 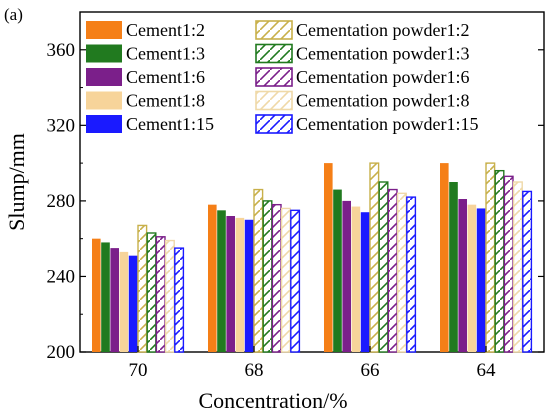 I want to click on legend-label-cement1-3: Cement1:3, so click(x=165, y=54).